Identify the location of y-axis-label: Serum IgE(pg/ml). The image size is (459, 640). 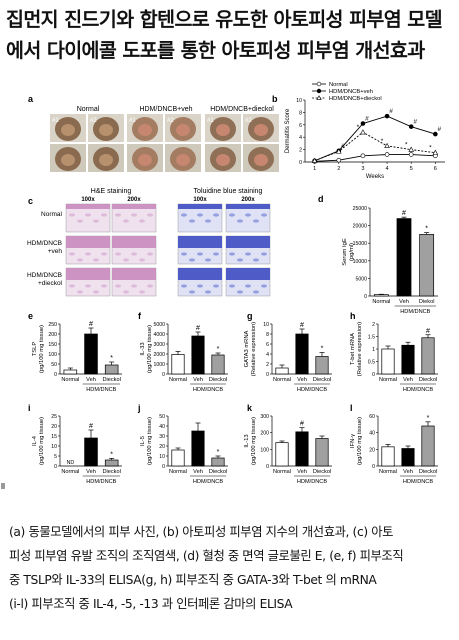
(348, 252).